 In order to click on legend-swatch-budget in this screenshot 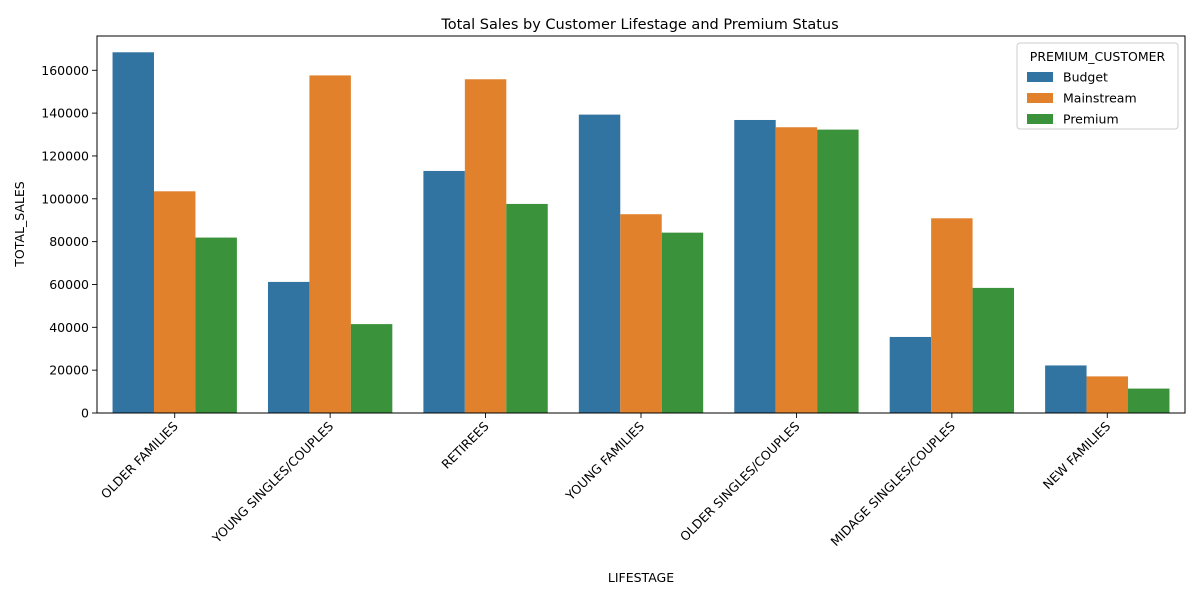, I will do `click(1040, 77)`.